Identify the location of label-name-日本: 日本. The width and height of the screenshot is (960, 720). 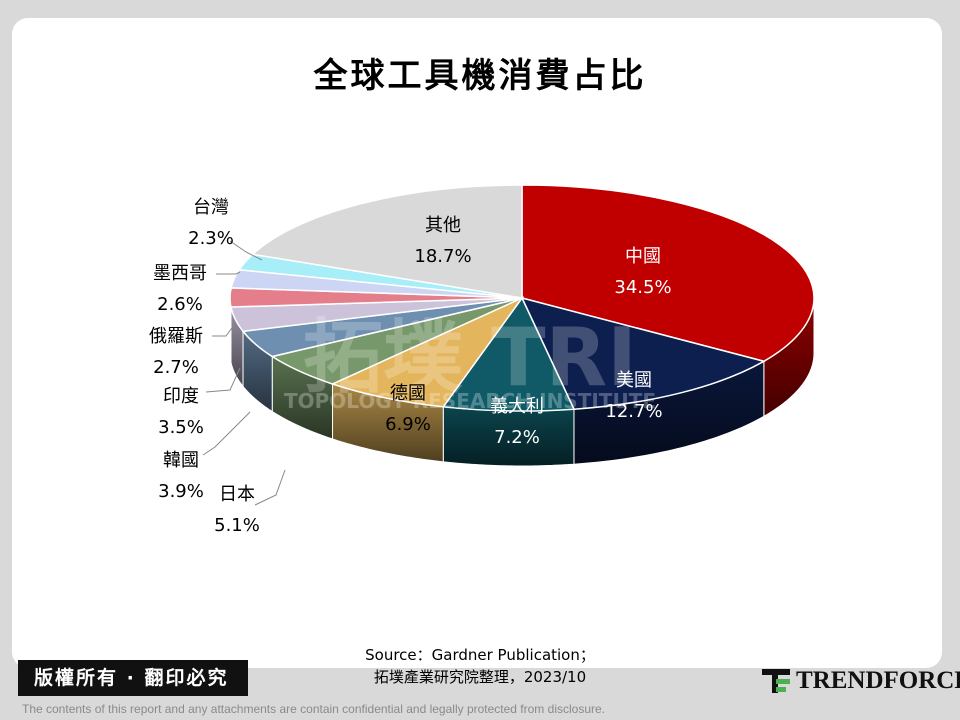
(237, 494).